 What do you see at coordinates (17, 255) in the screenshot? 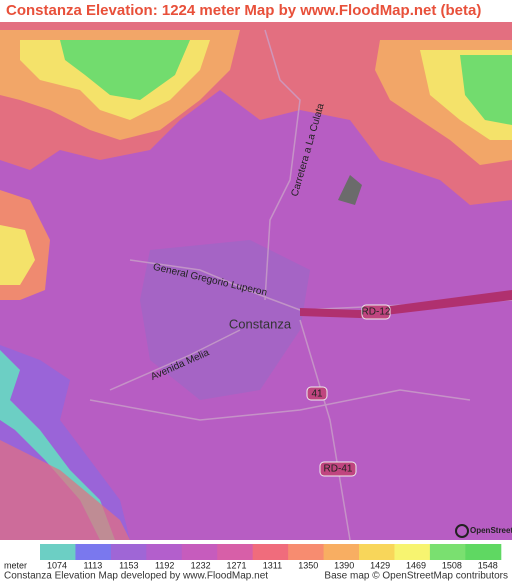
I see `terrain-ridge` at bounding box center [17, 255].